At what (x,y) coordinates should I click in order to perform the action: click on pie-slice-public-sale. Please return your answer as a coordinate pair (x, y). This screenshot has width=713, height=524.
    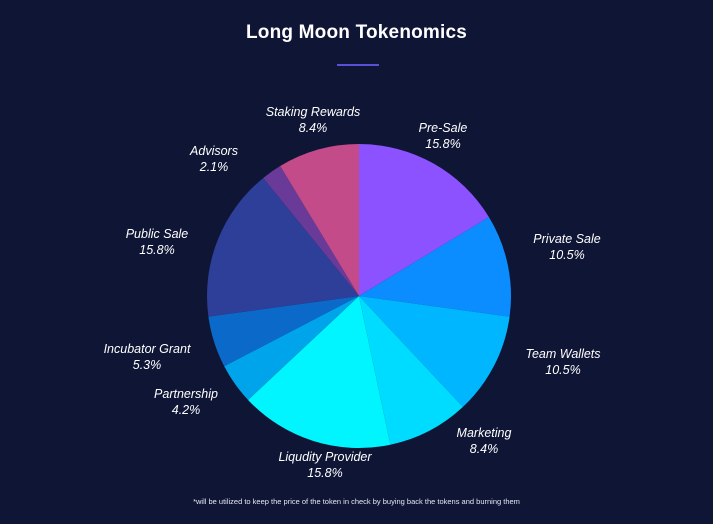
    Looking at the image, I should click on (283, 247).